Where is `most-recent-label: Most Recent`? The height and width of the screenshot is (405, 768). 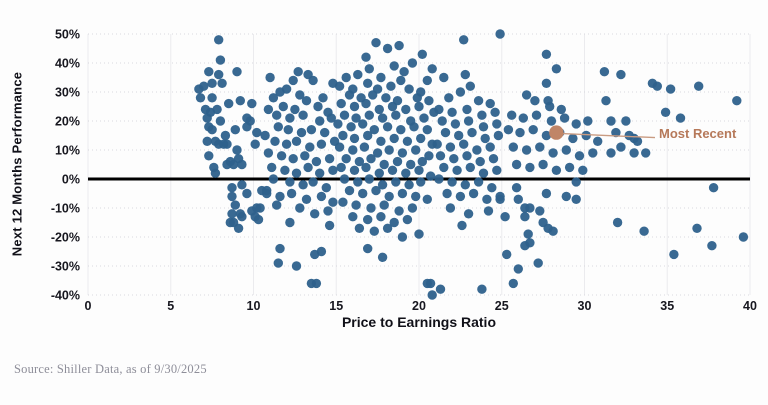
most-recent-label: Most Recent is located at coordinates (698, 133).